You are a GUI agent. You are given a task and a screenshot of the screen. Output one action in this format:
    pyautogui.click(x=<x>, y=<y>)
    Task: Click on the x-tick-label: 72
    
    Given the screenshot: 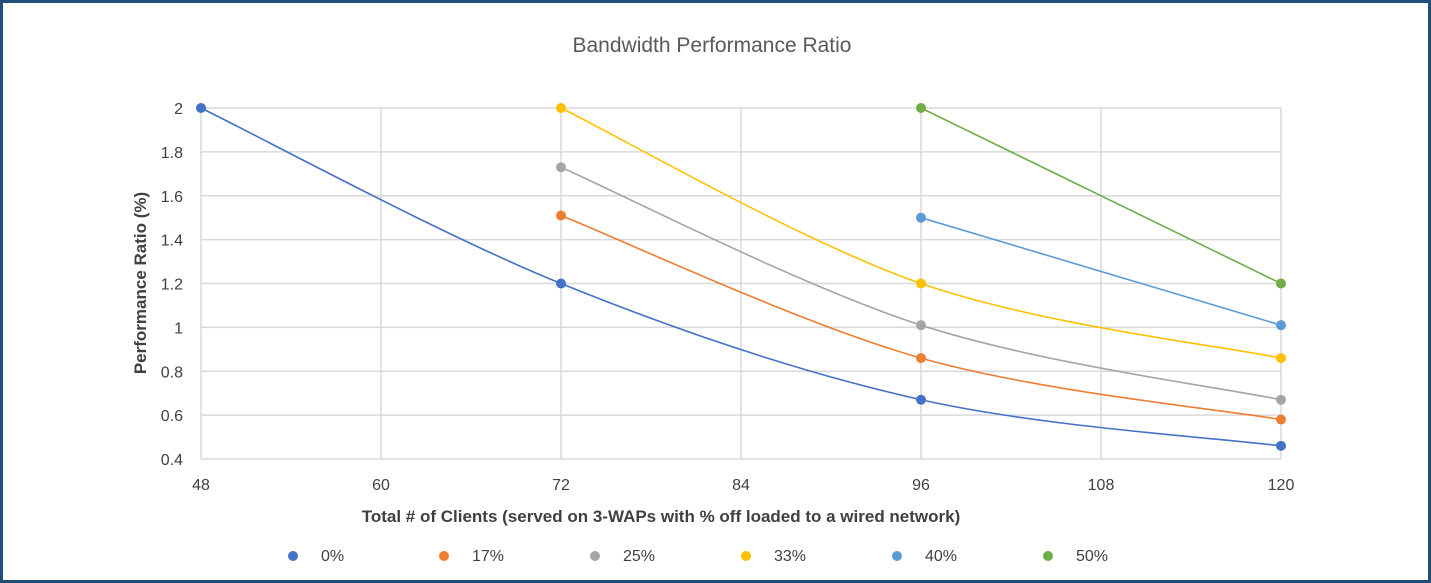 What is the action you would take?
    pyautogui.click(x=561, y=485)
    